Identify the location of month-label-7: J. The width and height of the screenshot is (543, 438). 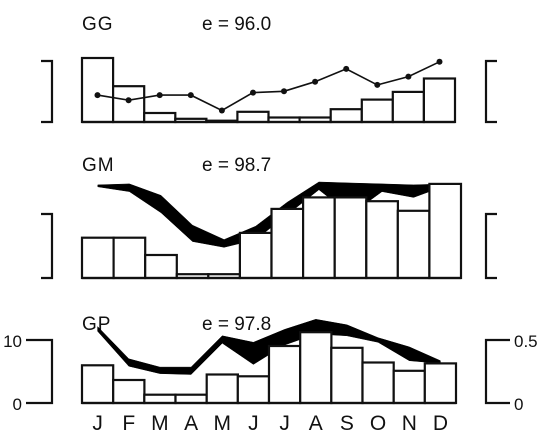
(284, 423).